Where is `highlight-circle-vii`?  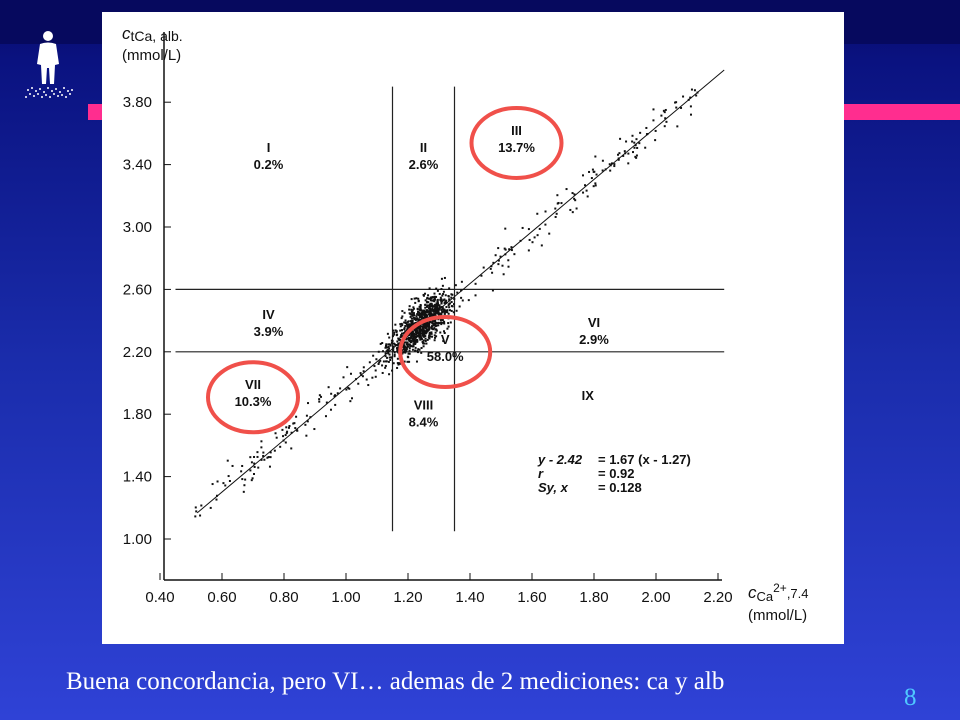 highlight-circle-vii is located at coordinates (253, 397).